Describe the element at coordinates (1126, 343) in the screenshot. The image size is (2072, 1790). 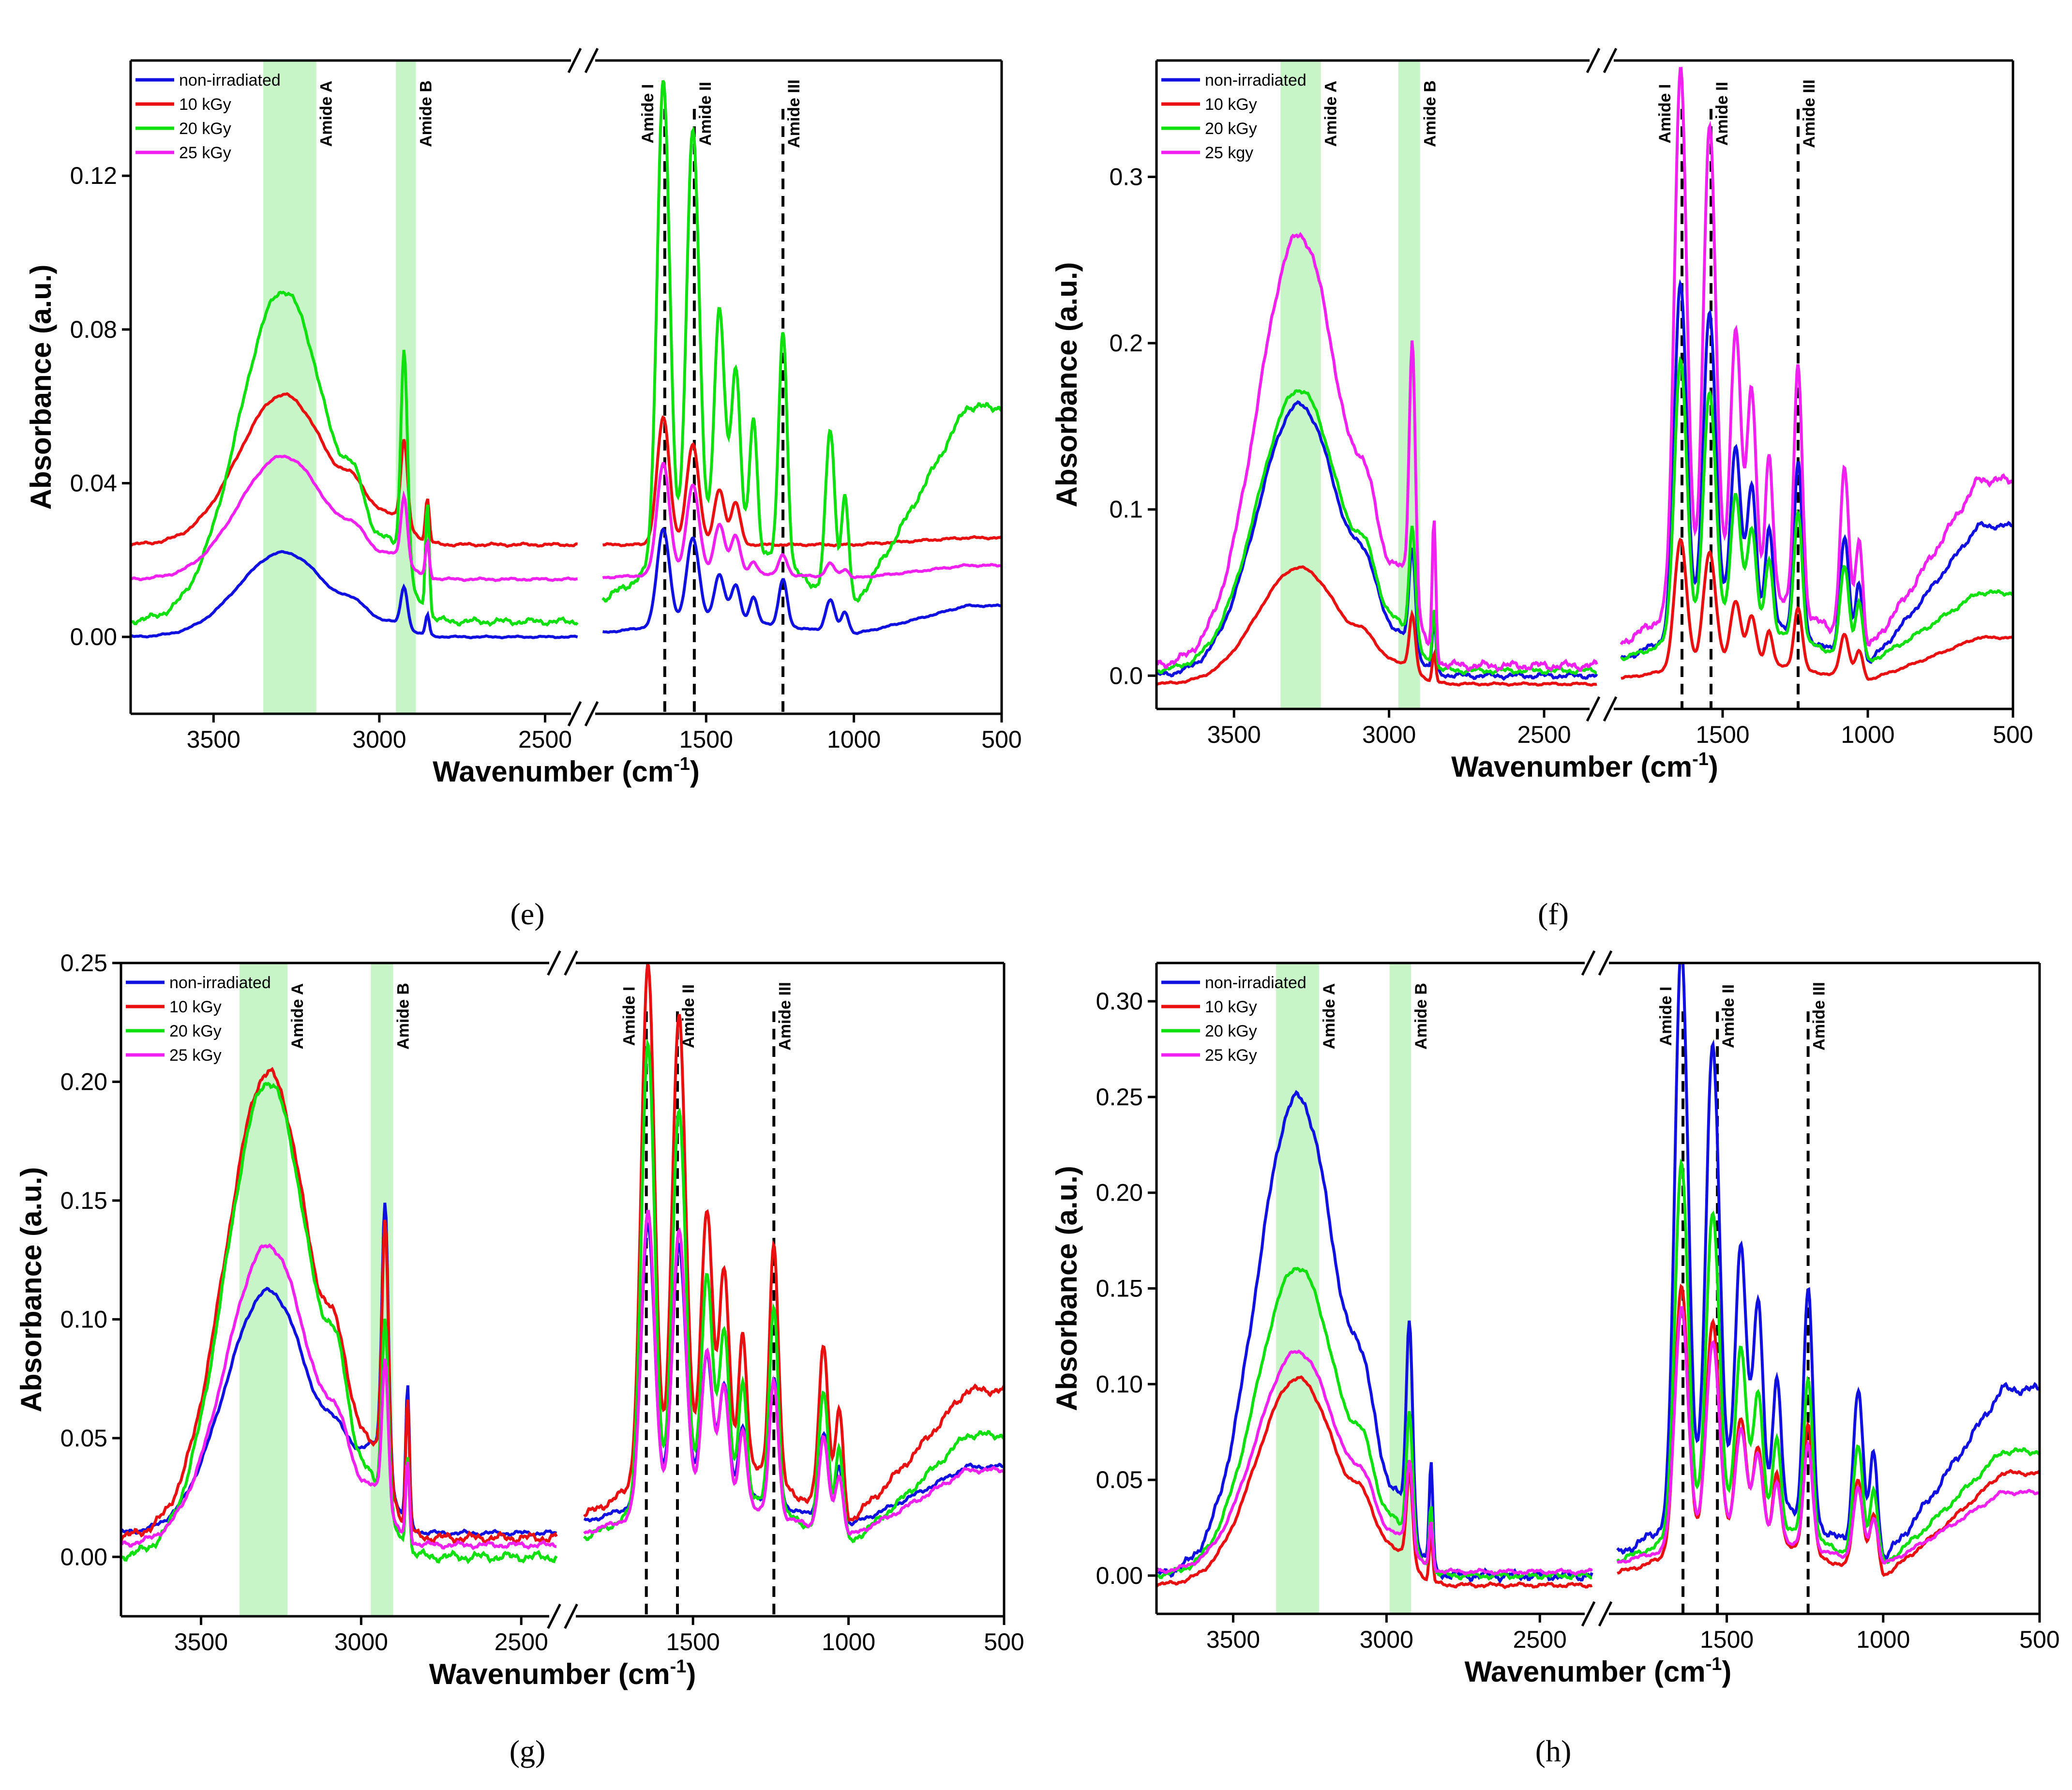
I see `y-tick-label: 0.2` at that location.